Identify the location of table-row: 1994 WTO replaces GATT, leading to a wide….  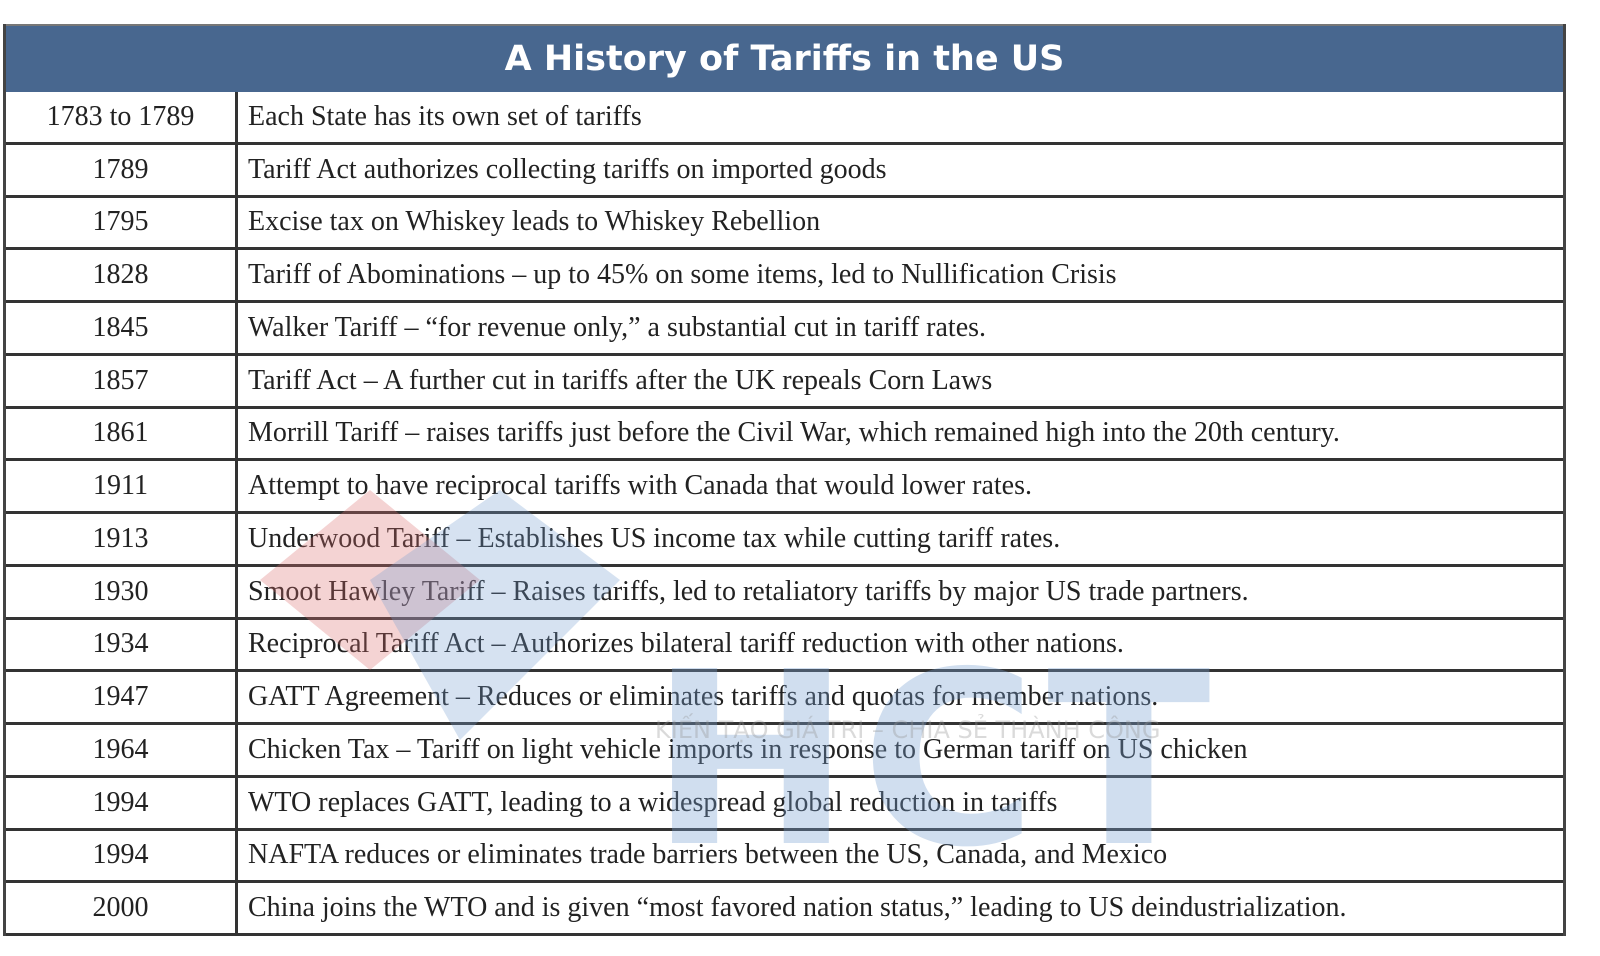
(784, 804).